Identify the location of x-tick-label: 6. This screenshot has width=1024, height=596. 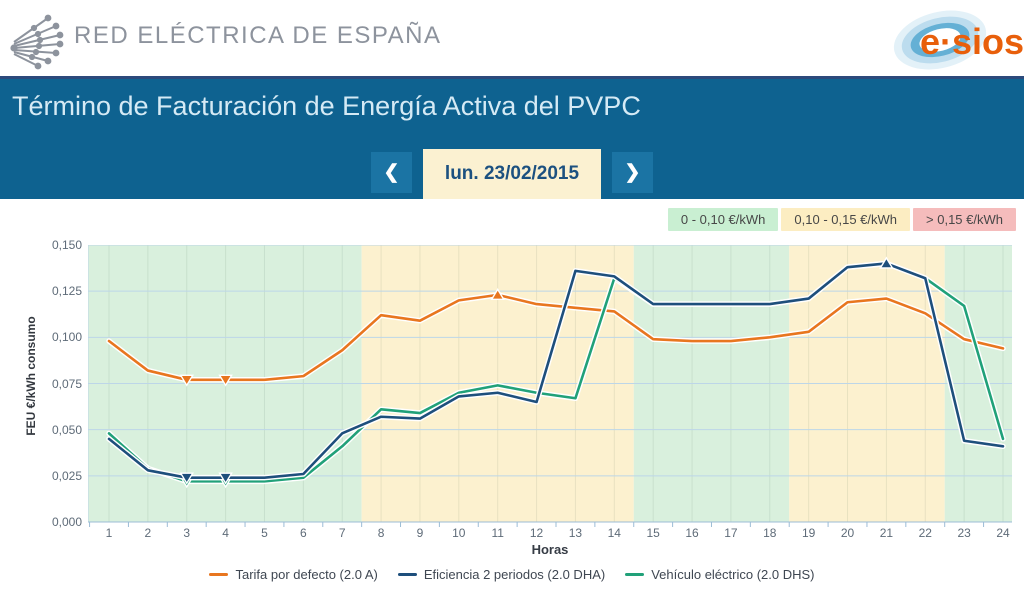
(303, 533).